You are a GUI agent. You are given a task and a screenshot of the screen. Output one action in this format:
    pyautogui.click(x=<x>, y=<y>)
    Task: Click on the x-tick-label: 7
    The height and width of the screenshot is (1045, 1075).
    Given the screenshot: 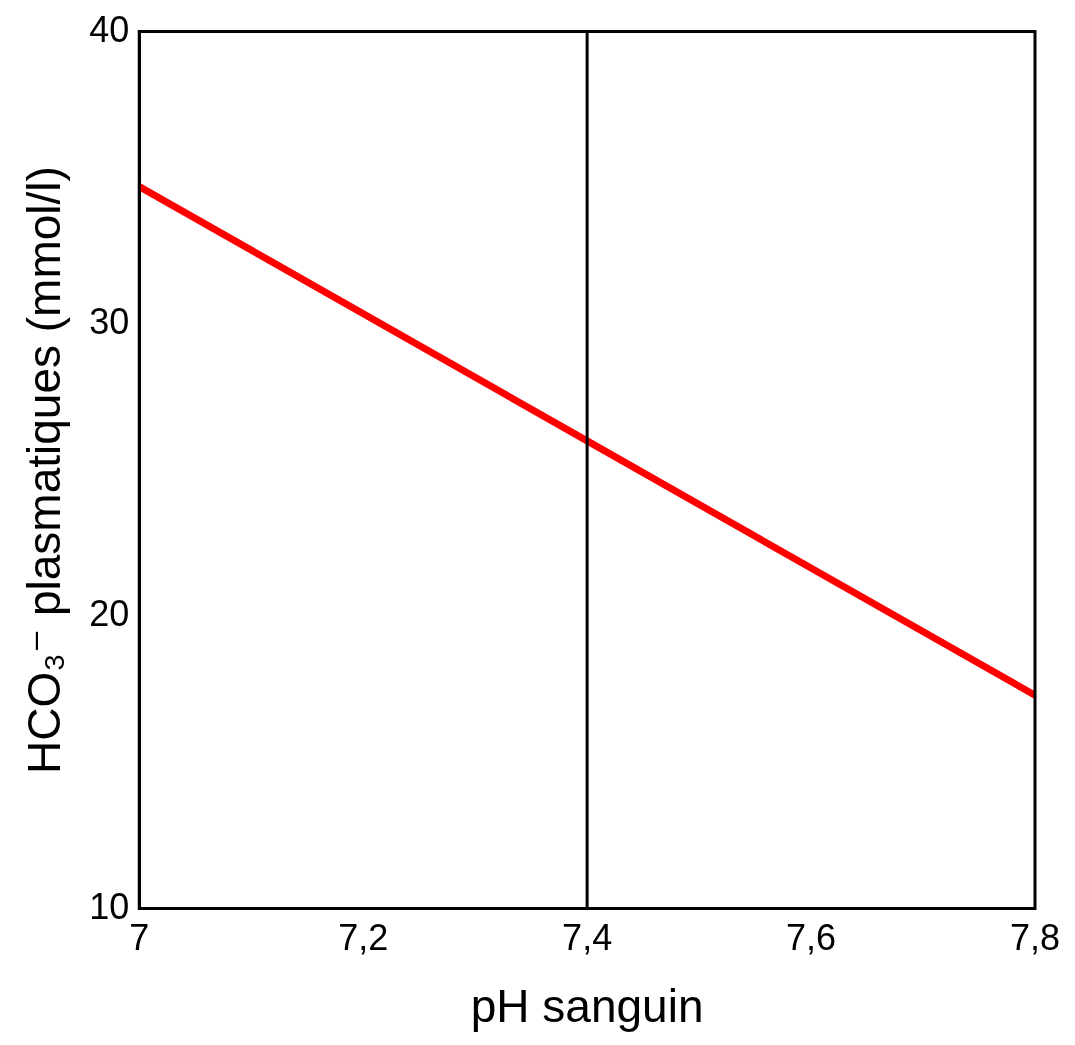 What is the action you would take?
    pyautogui.click(x=139, y=938)
    